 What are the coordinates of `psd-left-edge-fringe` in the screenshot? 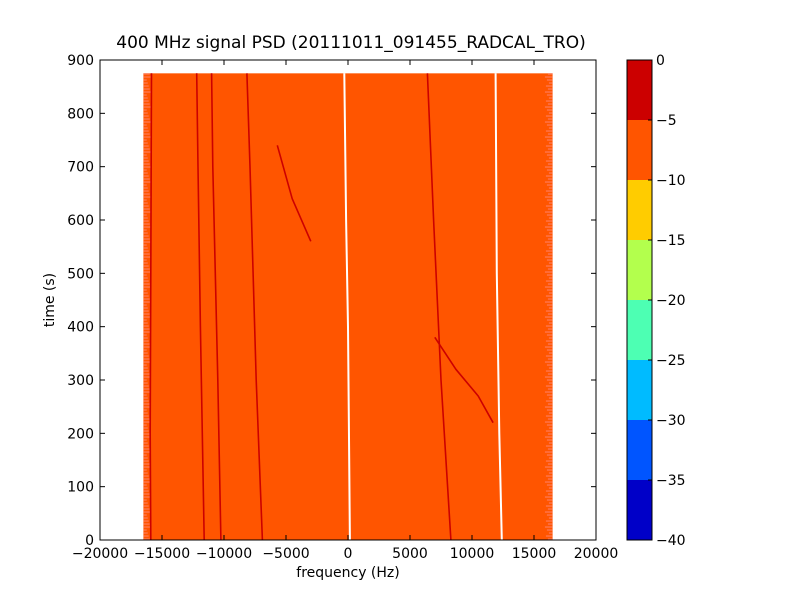 It's located at (147, 306).